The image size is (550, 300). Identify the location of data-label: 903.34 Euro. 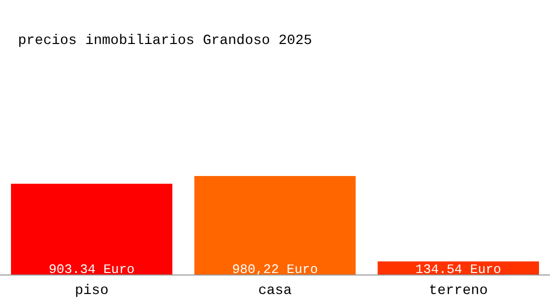
(91, 269).